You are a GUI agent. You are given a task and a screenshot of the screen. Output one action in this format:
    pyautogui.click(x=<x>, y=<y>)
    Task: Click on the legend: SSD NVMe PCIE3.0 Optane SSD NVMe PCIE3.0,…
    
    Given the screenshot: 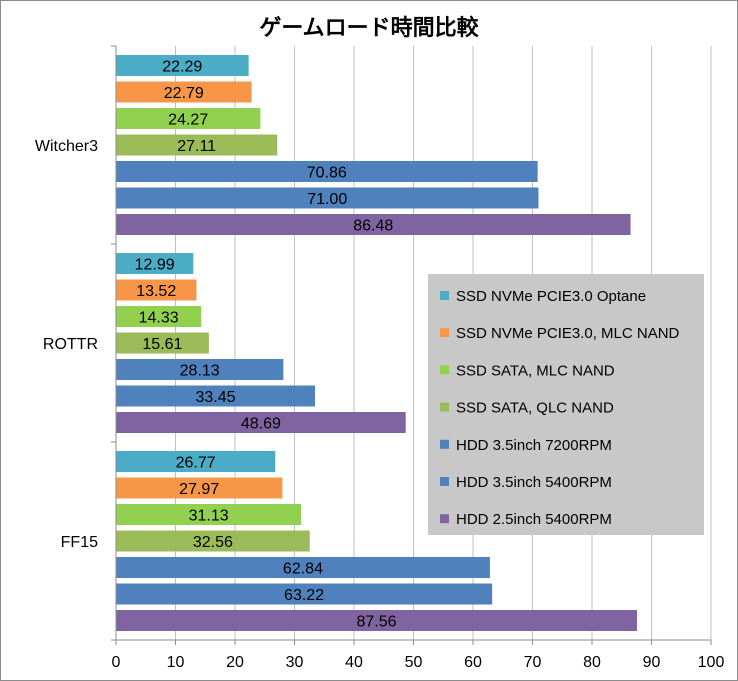 What is the action you would take?
    pyautogui.click(x=566, y=404)
    